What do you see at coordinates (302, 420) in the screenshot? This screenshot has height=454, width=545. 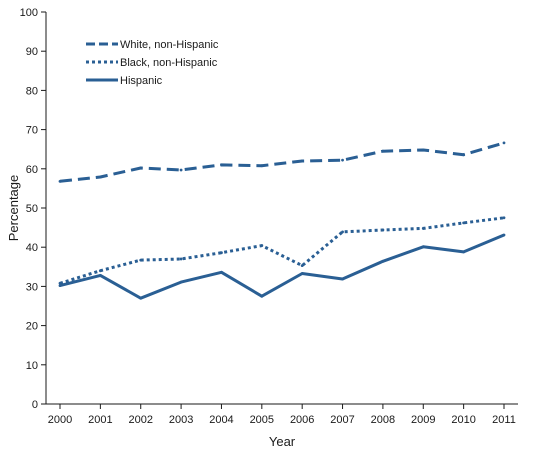 I see `x-tick-label: 2006` at bounding box center [302, 420].